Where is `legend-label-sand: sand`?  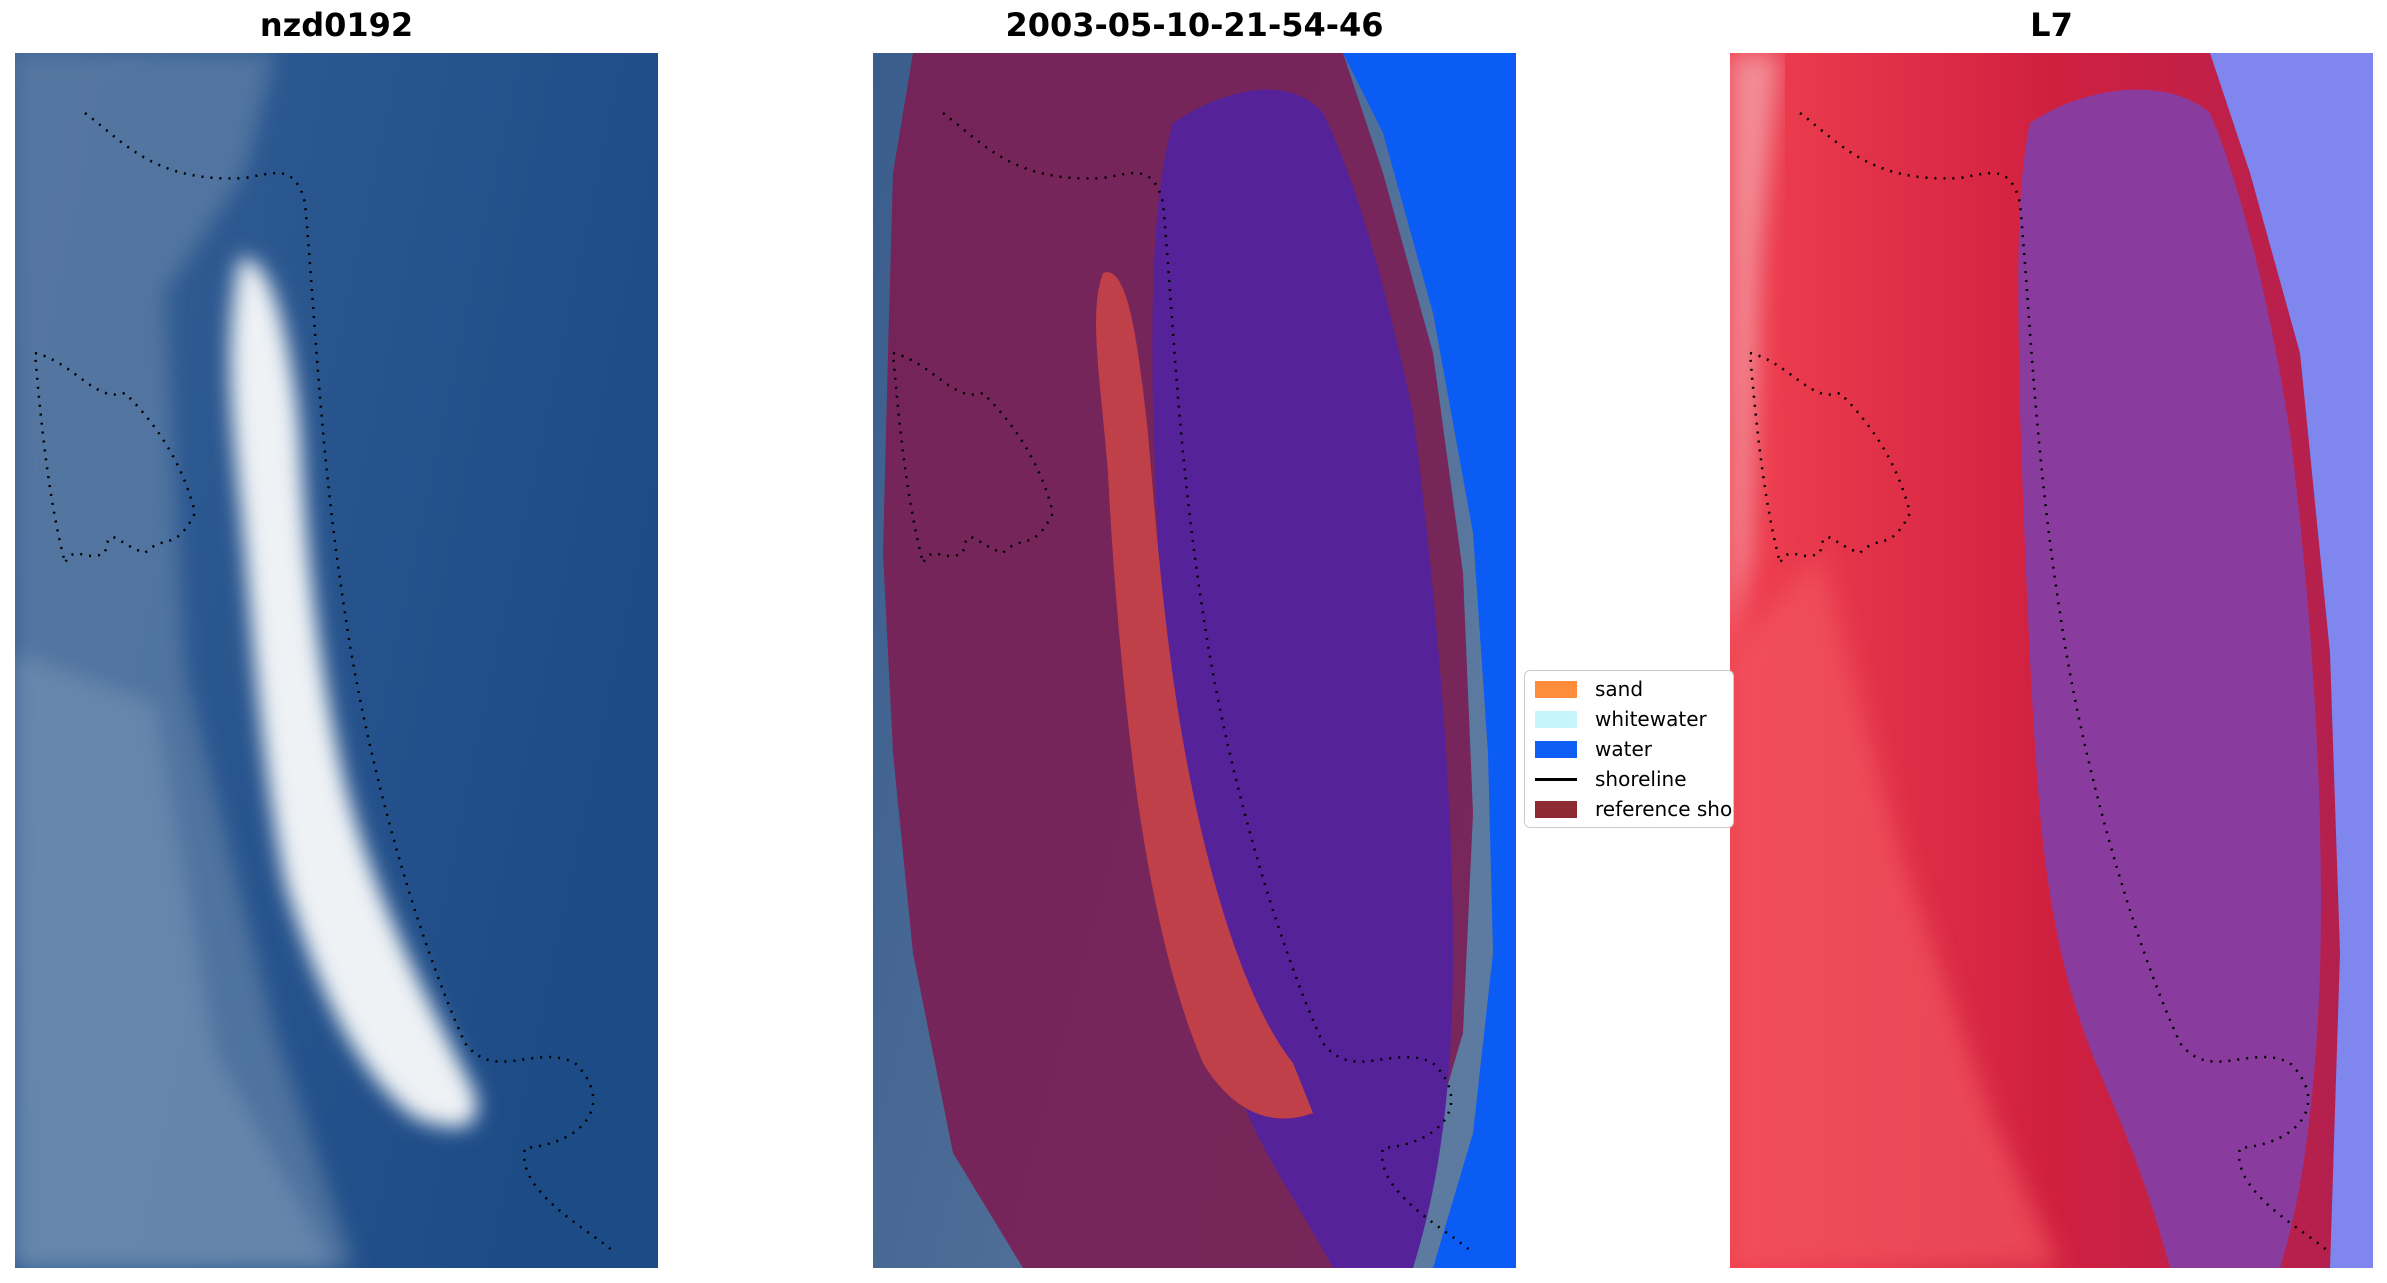
legend-label-sand: sand is located at coordinates (1619, 689).